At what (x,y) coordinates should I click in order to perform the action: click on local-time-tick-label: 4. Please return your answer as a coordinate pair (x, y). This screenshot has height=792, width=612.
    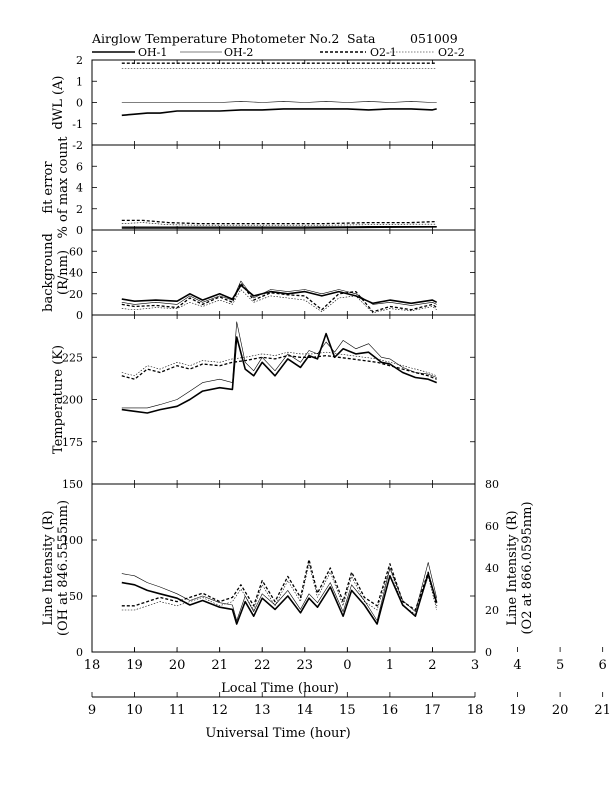
    Looking at the image, I should click on (517, 665).